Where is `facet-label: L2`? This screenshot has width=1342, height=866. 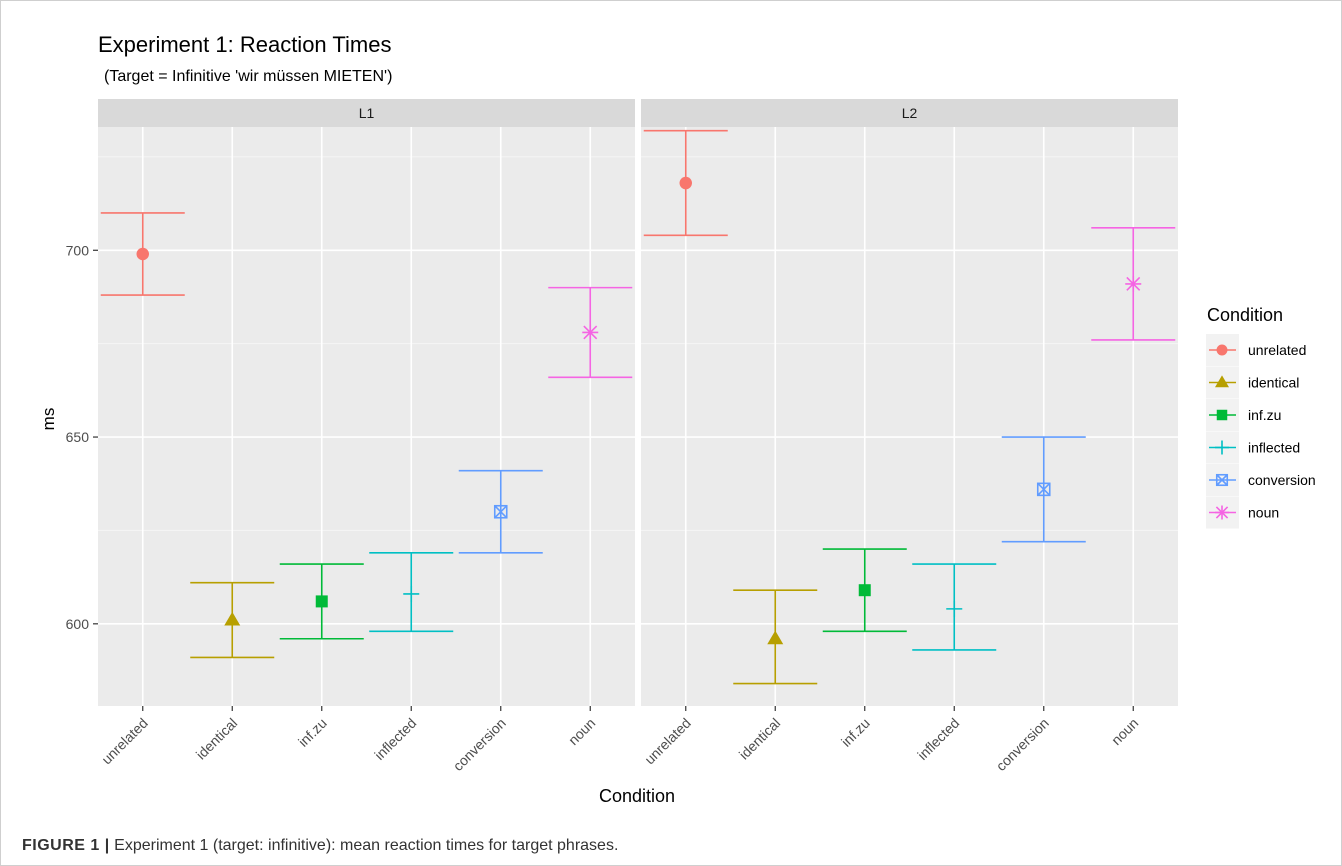
facet-label: L2 is located at coordinates (910, 113).